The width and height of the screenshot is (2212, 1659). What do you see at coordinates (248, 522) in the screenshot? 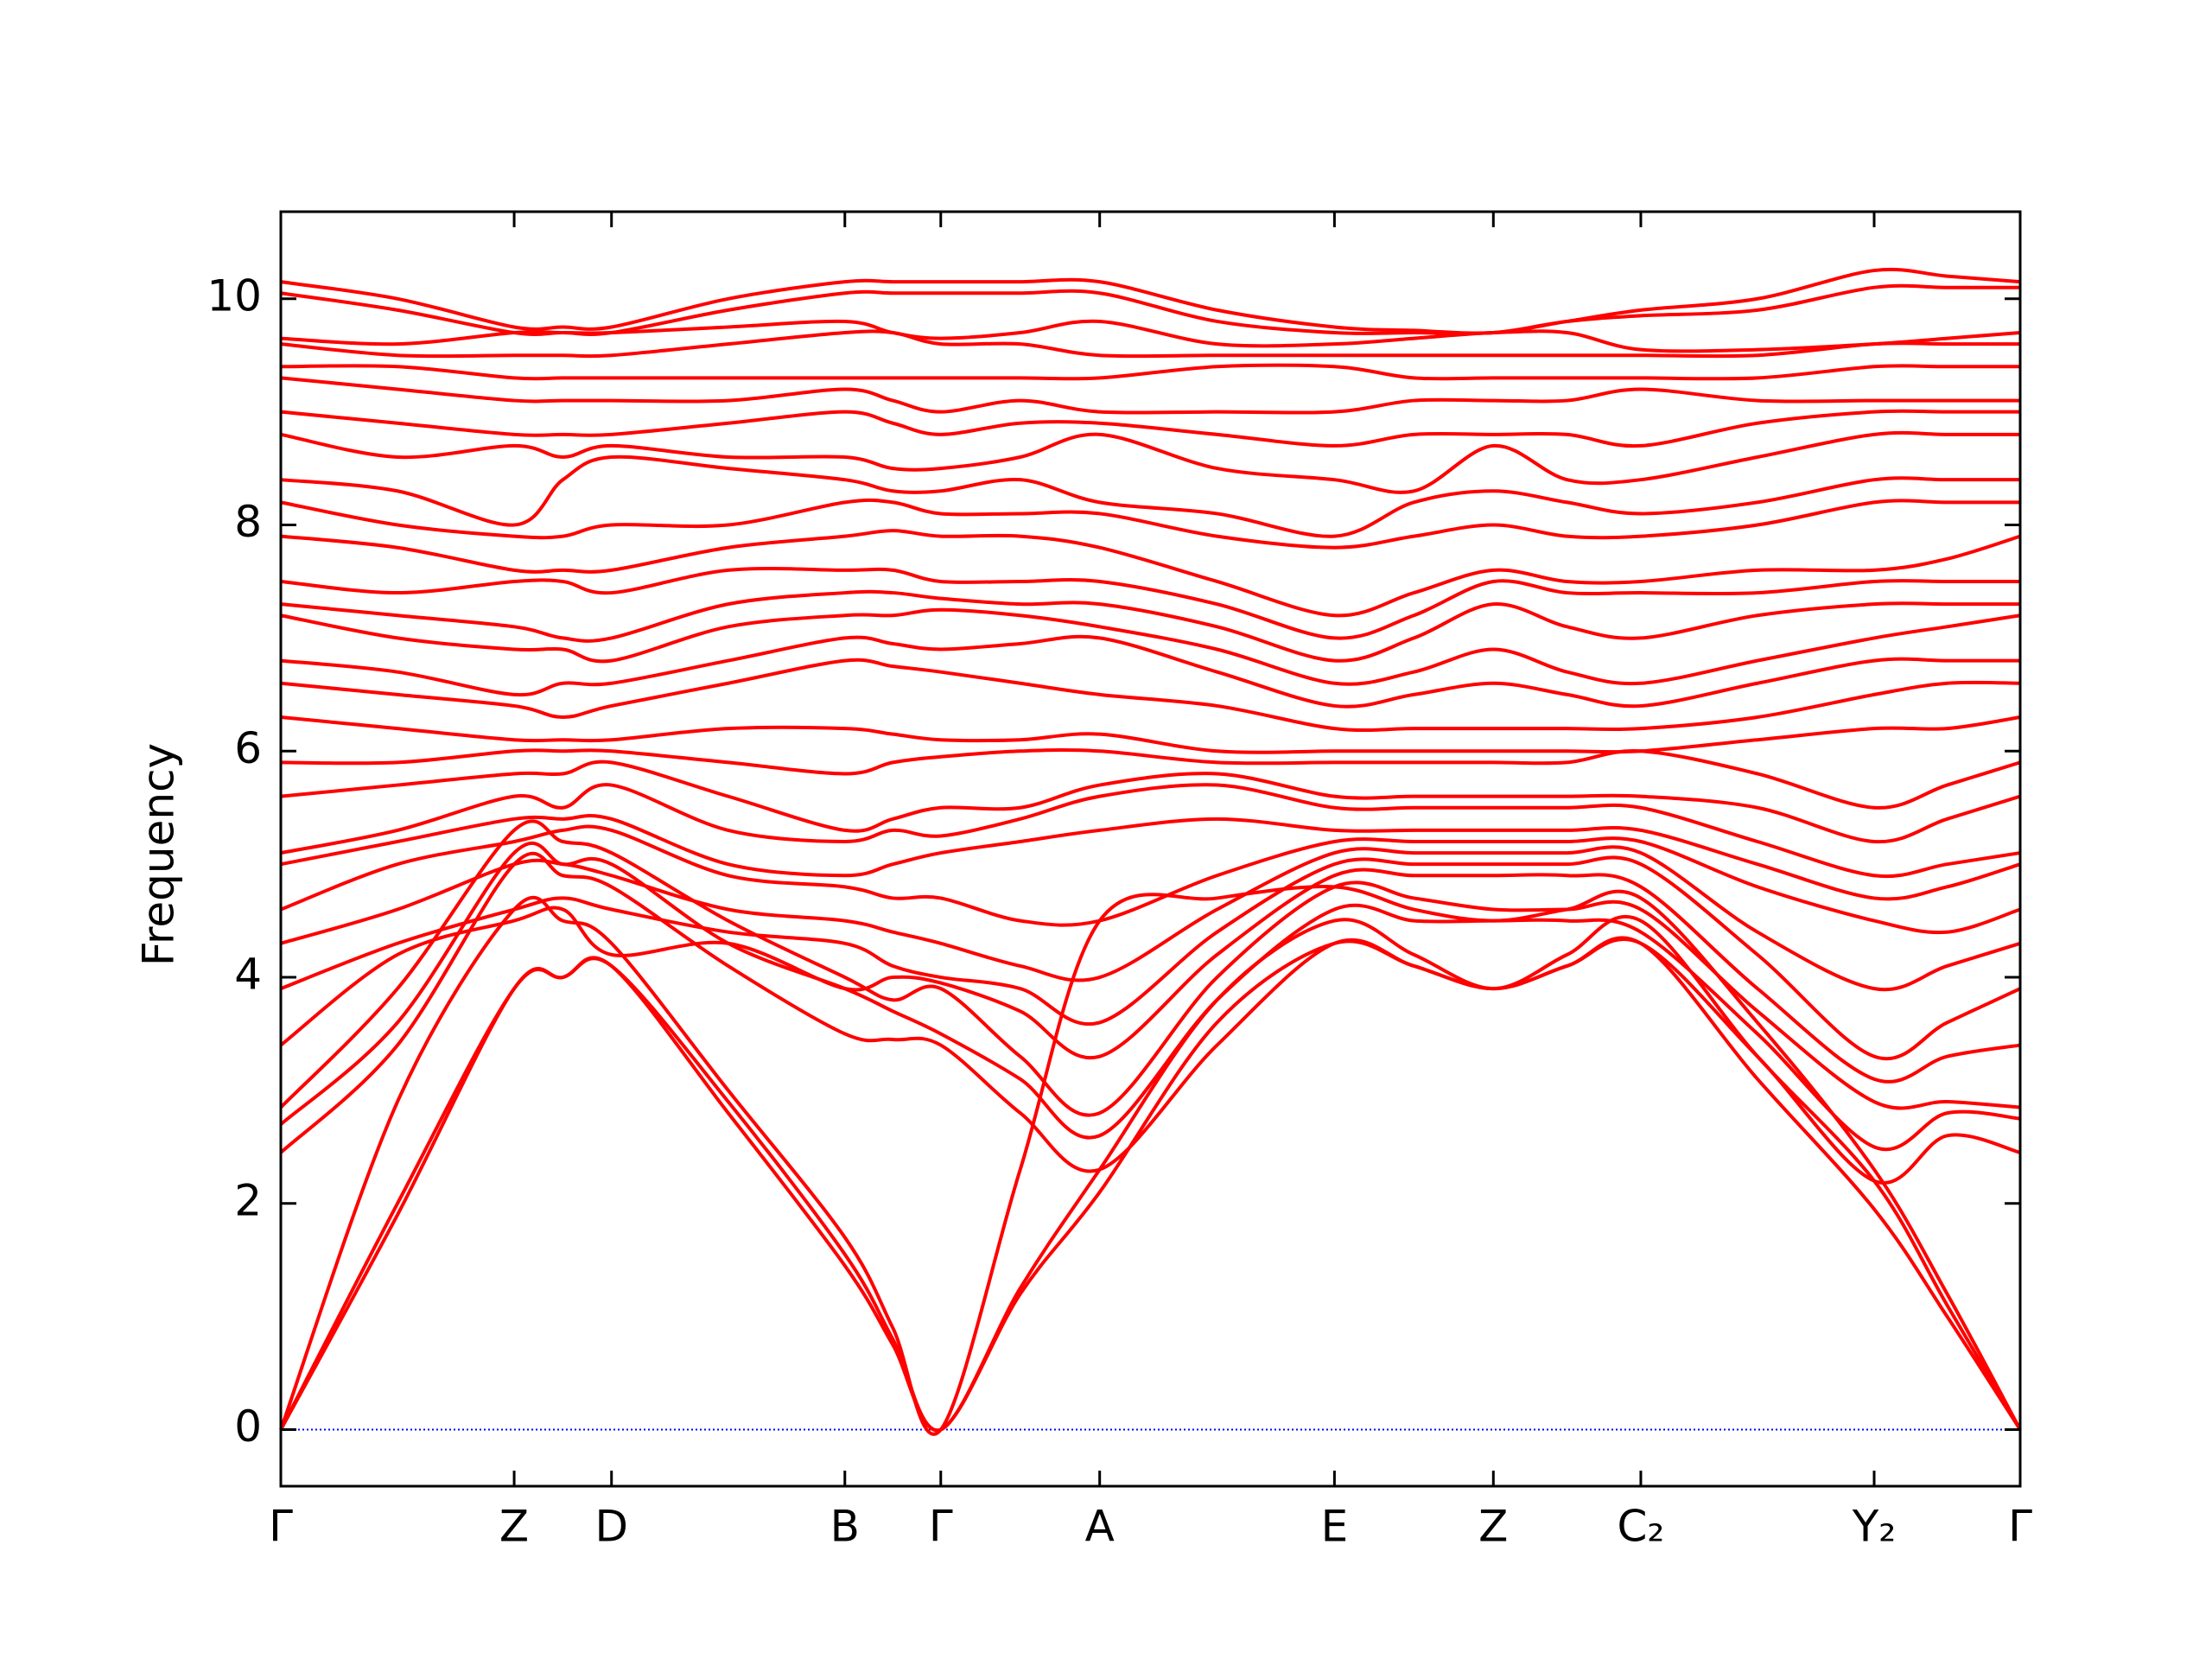
I see `y-tick-label: 8` at bounding box center [248, 522].